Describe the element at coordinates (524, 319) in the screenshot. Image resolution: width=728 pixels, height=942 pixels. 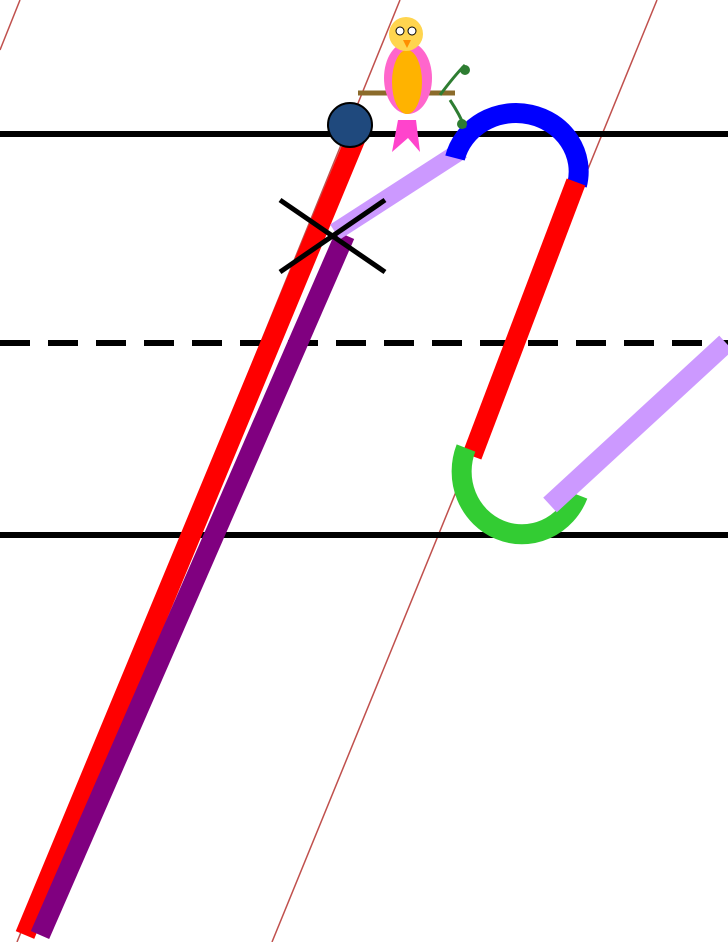
I see `red-stroke` at that location.